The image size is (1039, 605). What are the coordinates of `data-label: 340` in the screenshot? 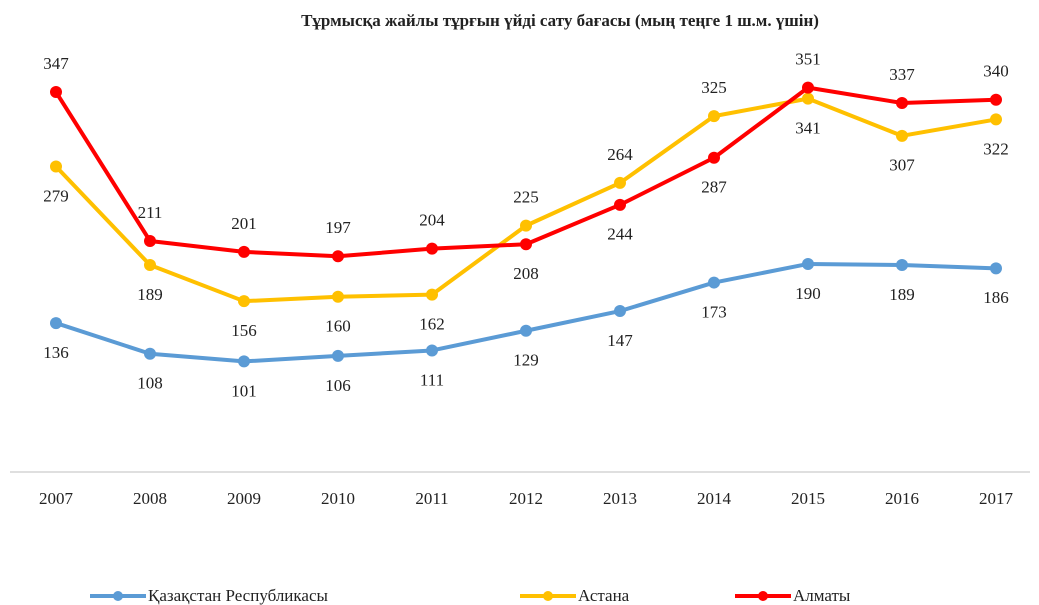 It's located at (996, 71).